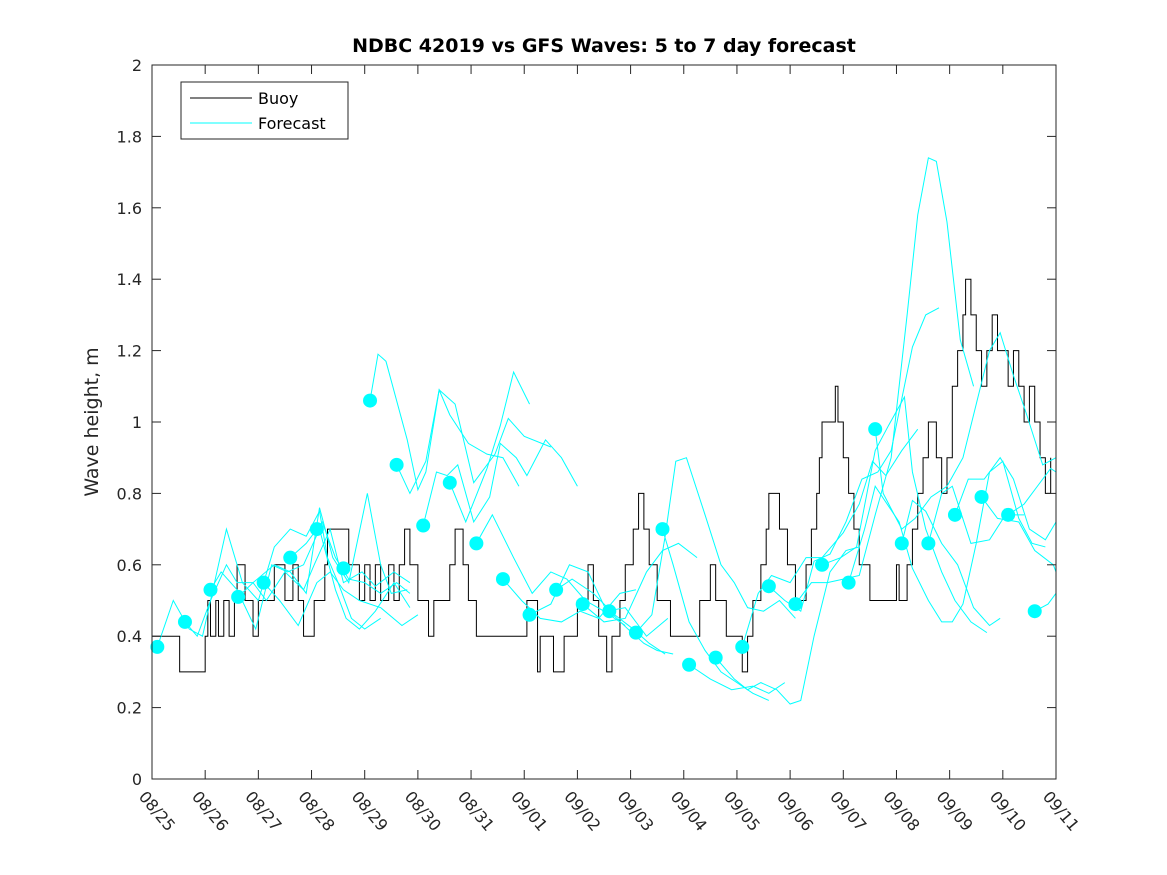  What do you see at coordinates (129, 493) in the screenshot?
I see `y-tick-label: 0.8` at bounding box center [129, 493].